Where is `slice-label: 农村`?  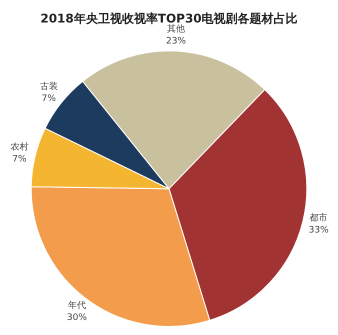
slice-label: 农村 is located at coordinates (19, 146).